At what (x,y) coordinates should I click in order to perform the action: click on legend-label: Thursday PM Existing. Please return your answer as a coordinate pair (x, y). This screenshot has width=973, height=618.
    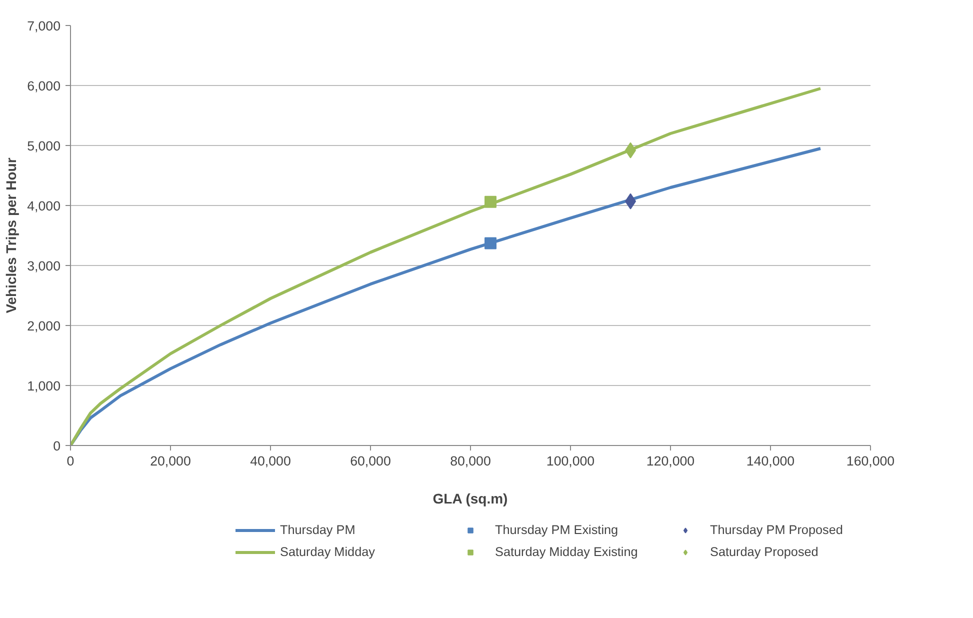
    Looking at the image, I should click on (557, 530).